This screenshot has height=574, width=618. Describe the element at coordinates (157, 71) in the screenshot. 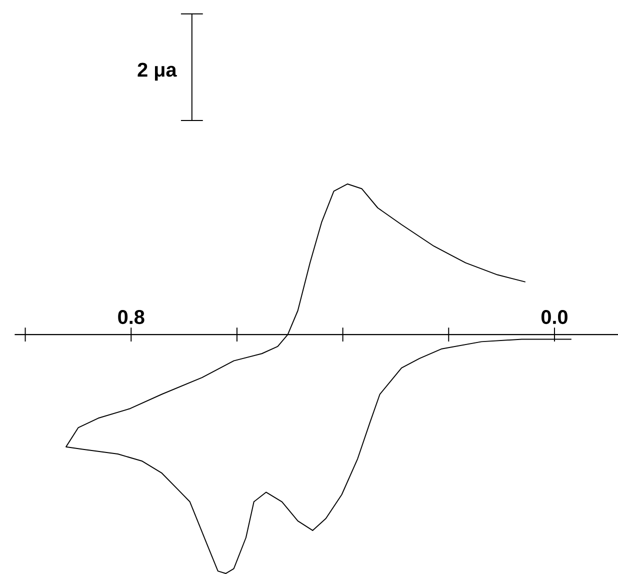

I see `text: 2 μa` at that location.